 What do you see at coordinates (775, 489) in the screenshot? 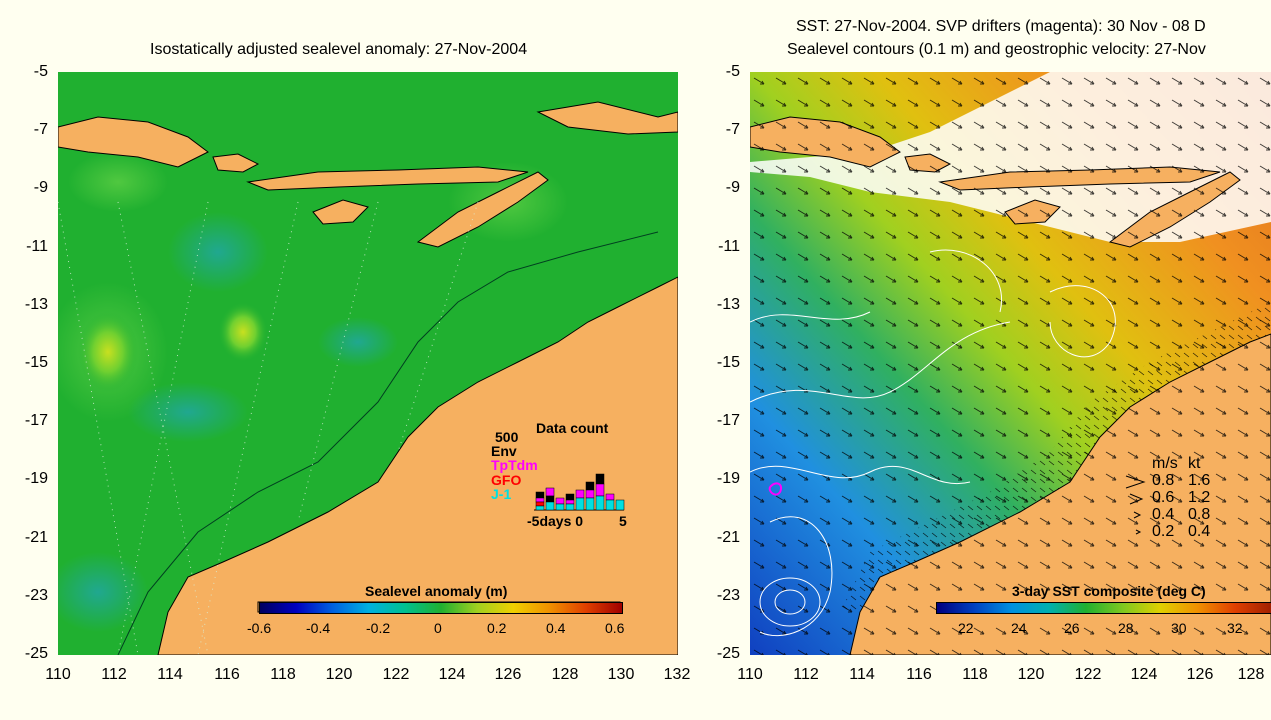
I see `svp-drifter-track` at bounding box center [775, 489].